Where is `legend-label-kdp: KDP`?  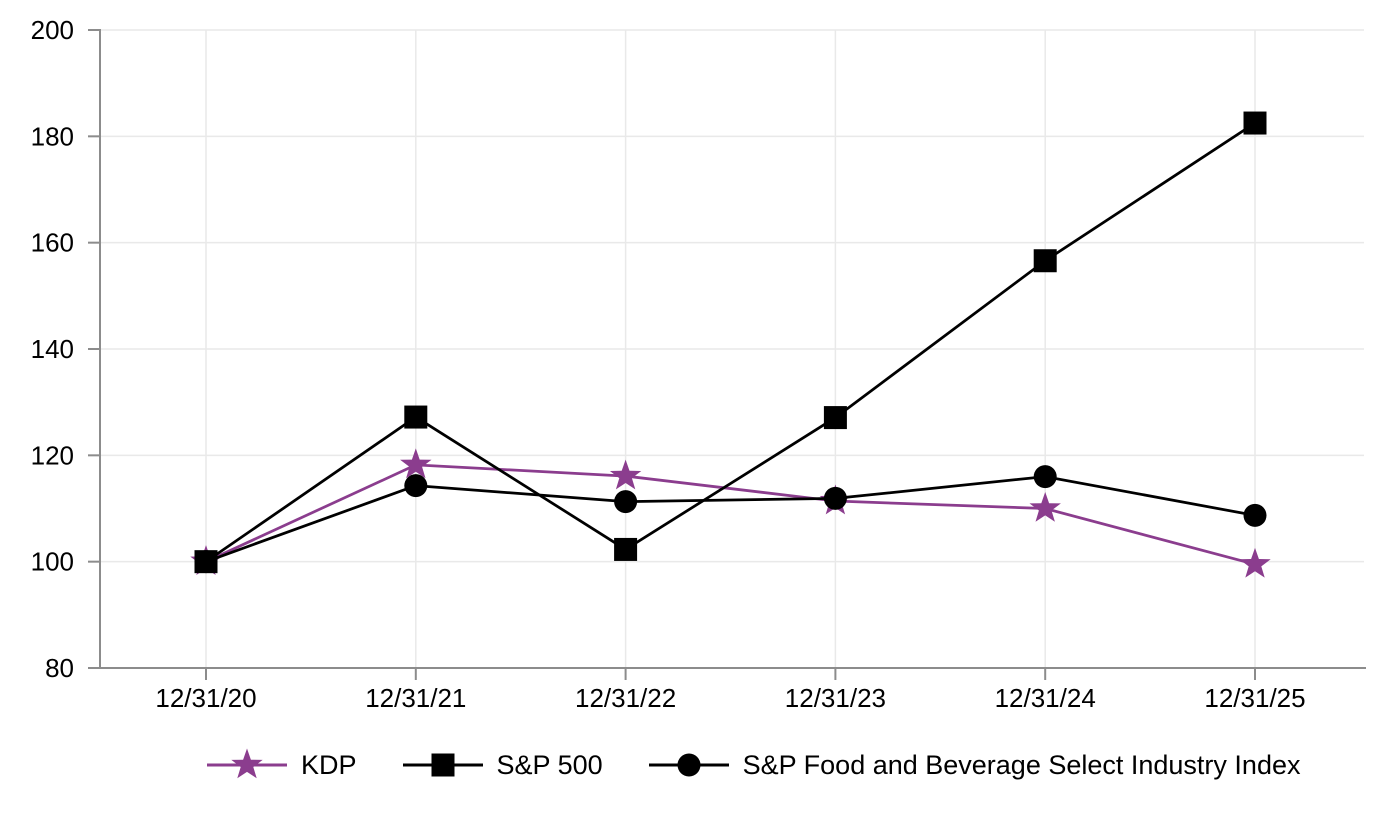 legend-label-kdp: KDP is located at coordinates (329, 765).